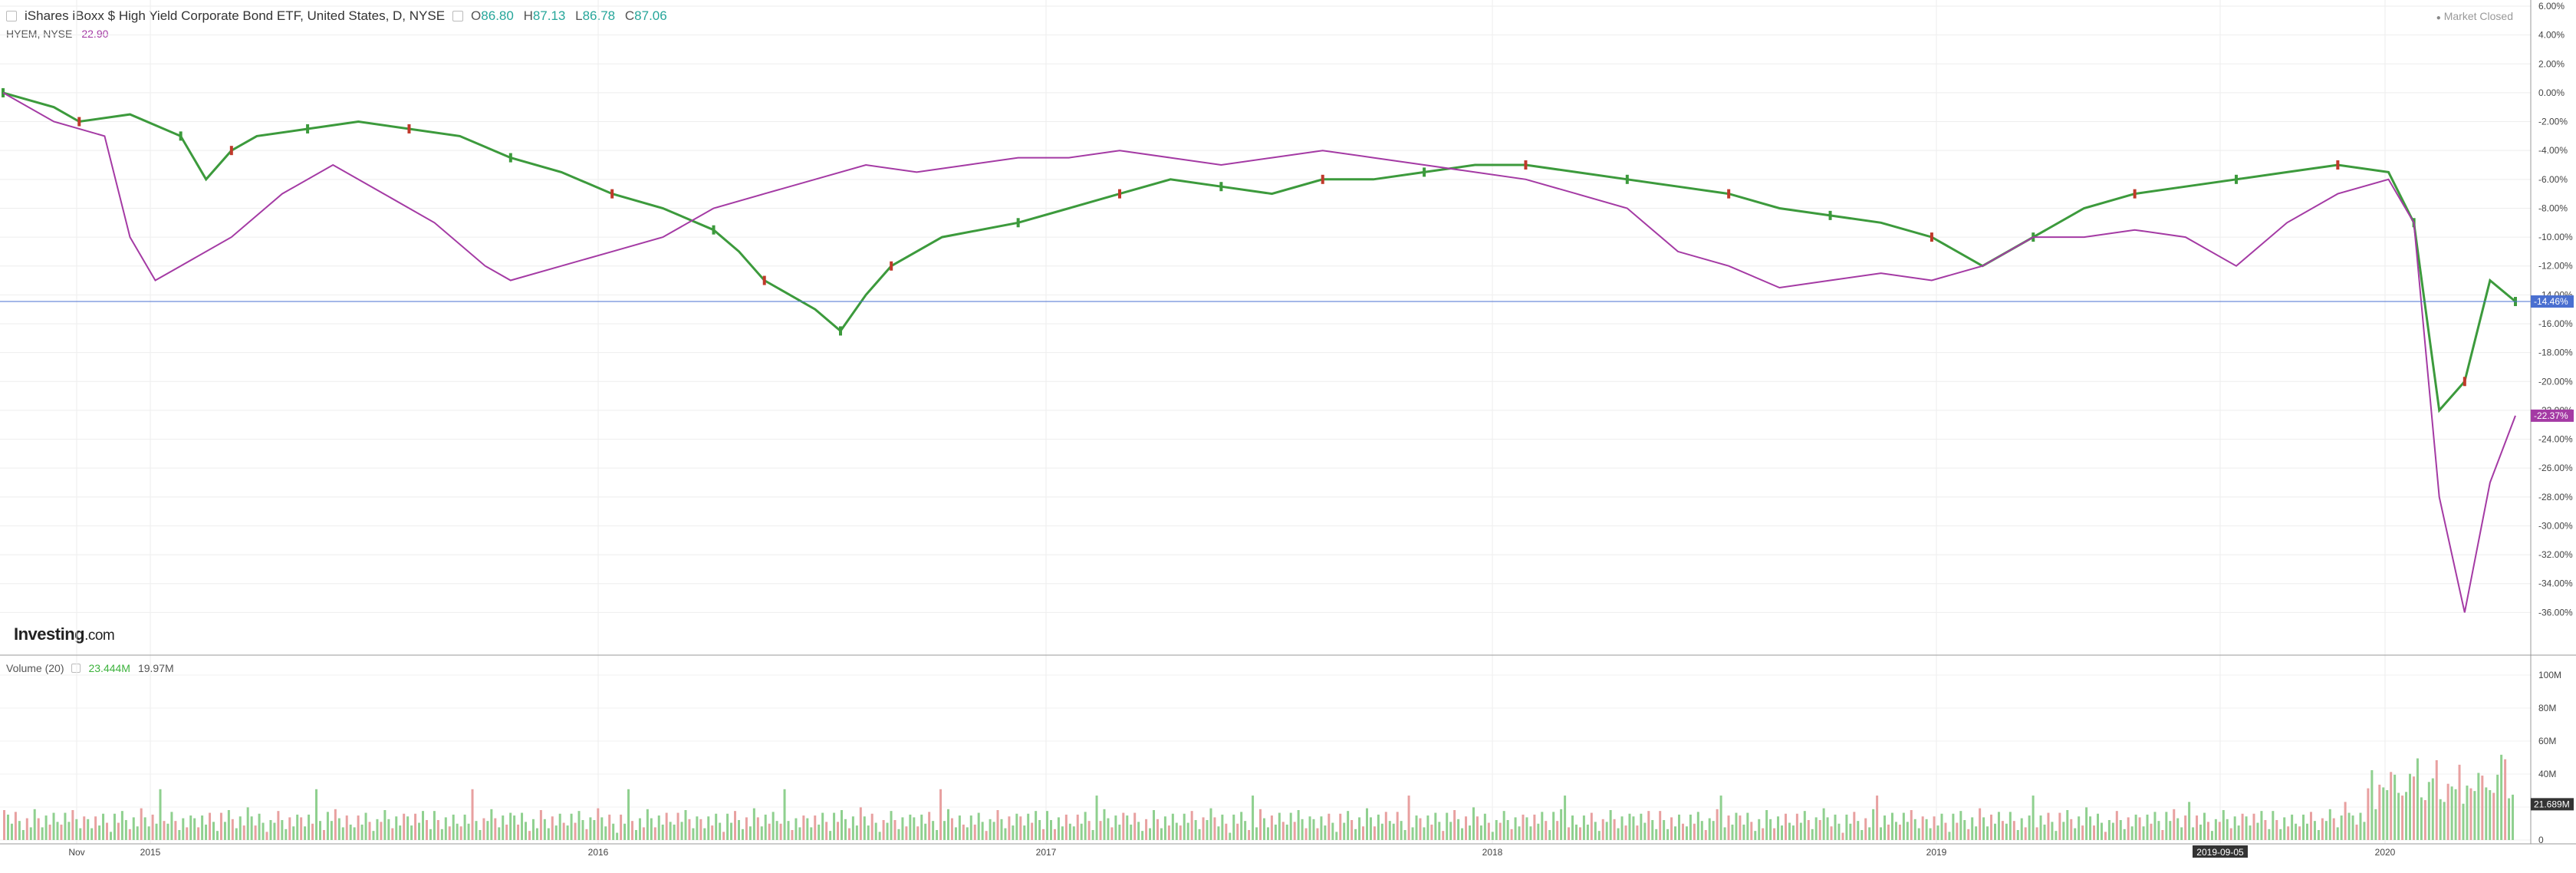  I want to click on y-tick-label: -12.00%, so click(2555, 266).